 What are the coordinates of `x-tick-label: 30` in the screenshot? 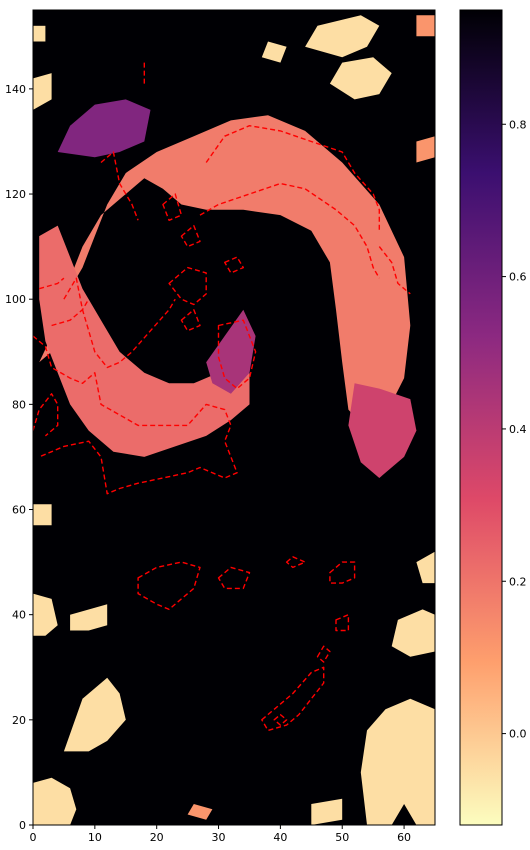 It's located at (219, 837).